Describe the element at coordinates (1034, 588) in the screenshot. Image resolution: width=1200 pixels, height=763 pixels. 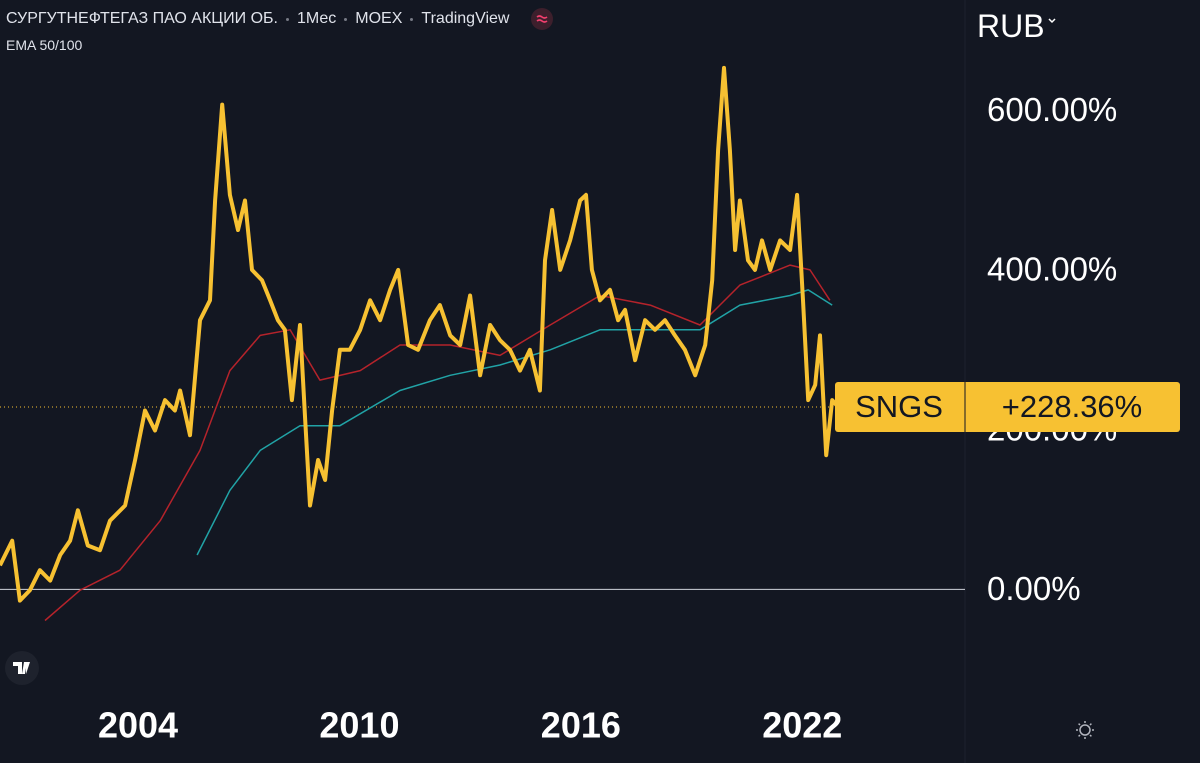
I see `y-tick-label: 0.00%` at that location.